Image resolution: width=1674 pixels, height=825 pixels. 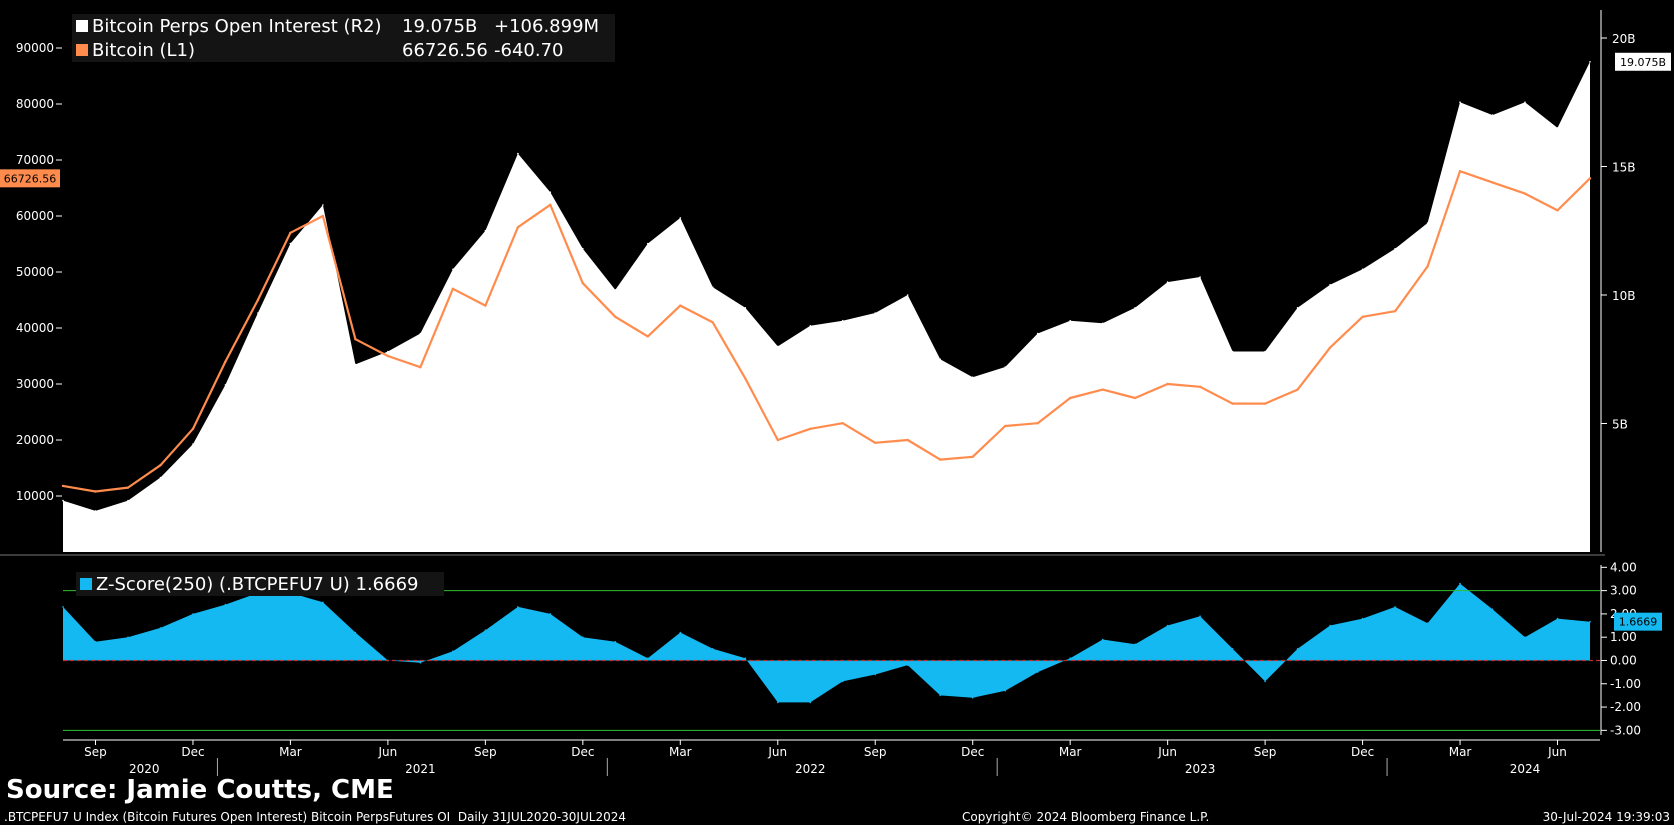 I want to click on legend-label-zscore: Z-Score(250) (.BTCPEFU7 U) 1.6669, so click(x=257, y=584).